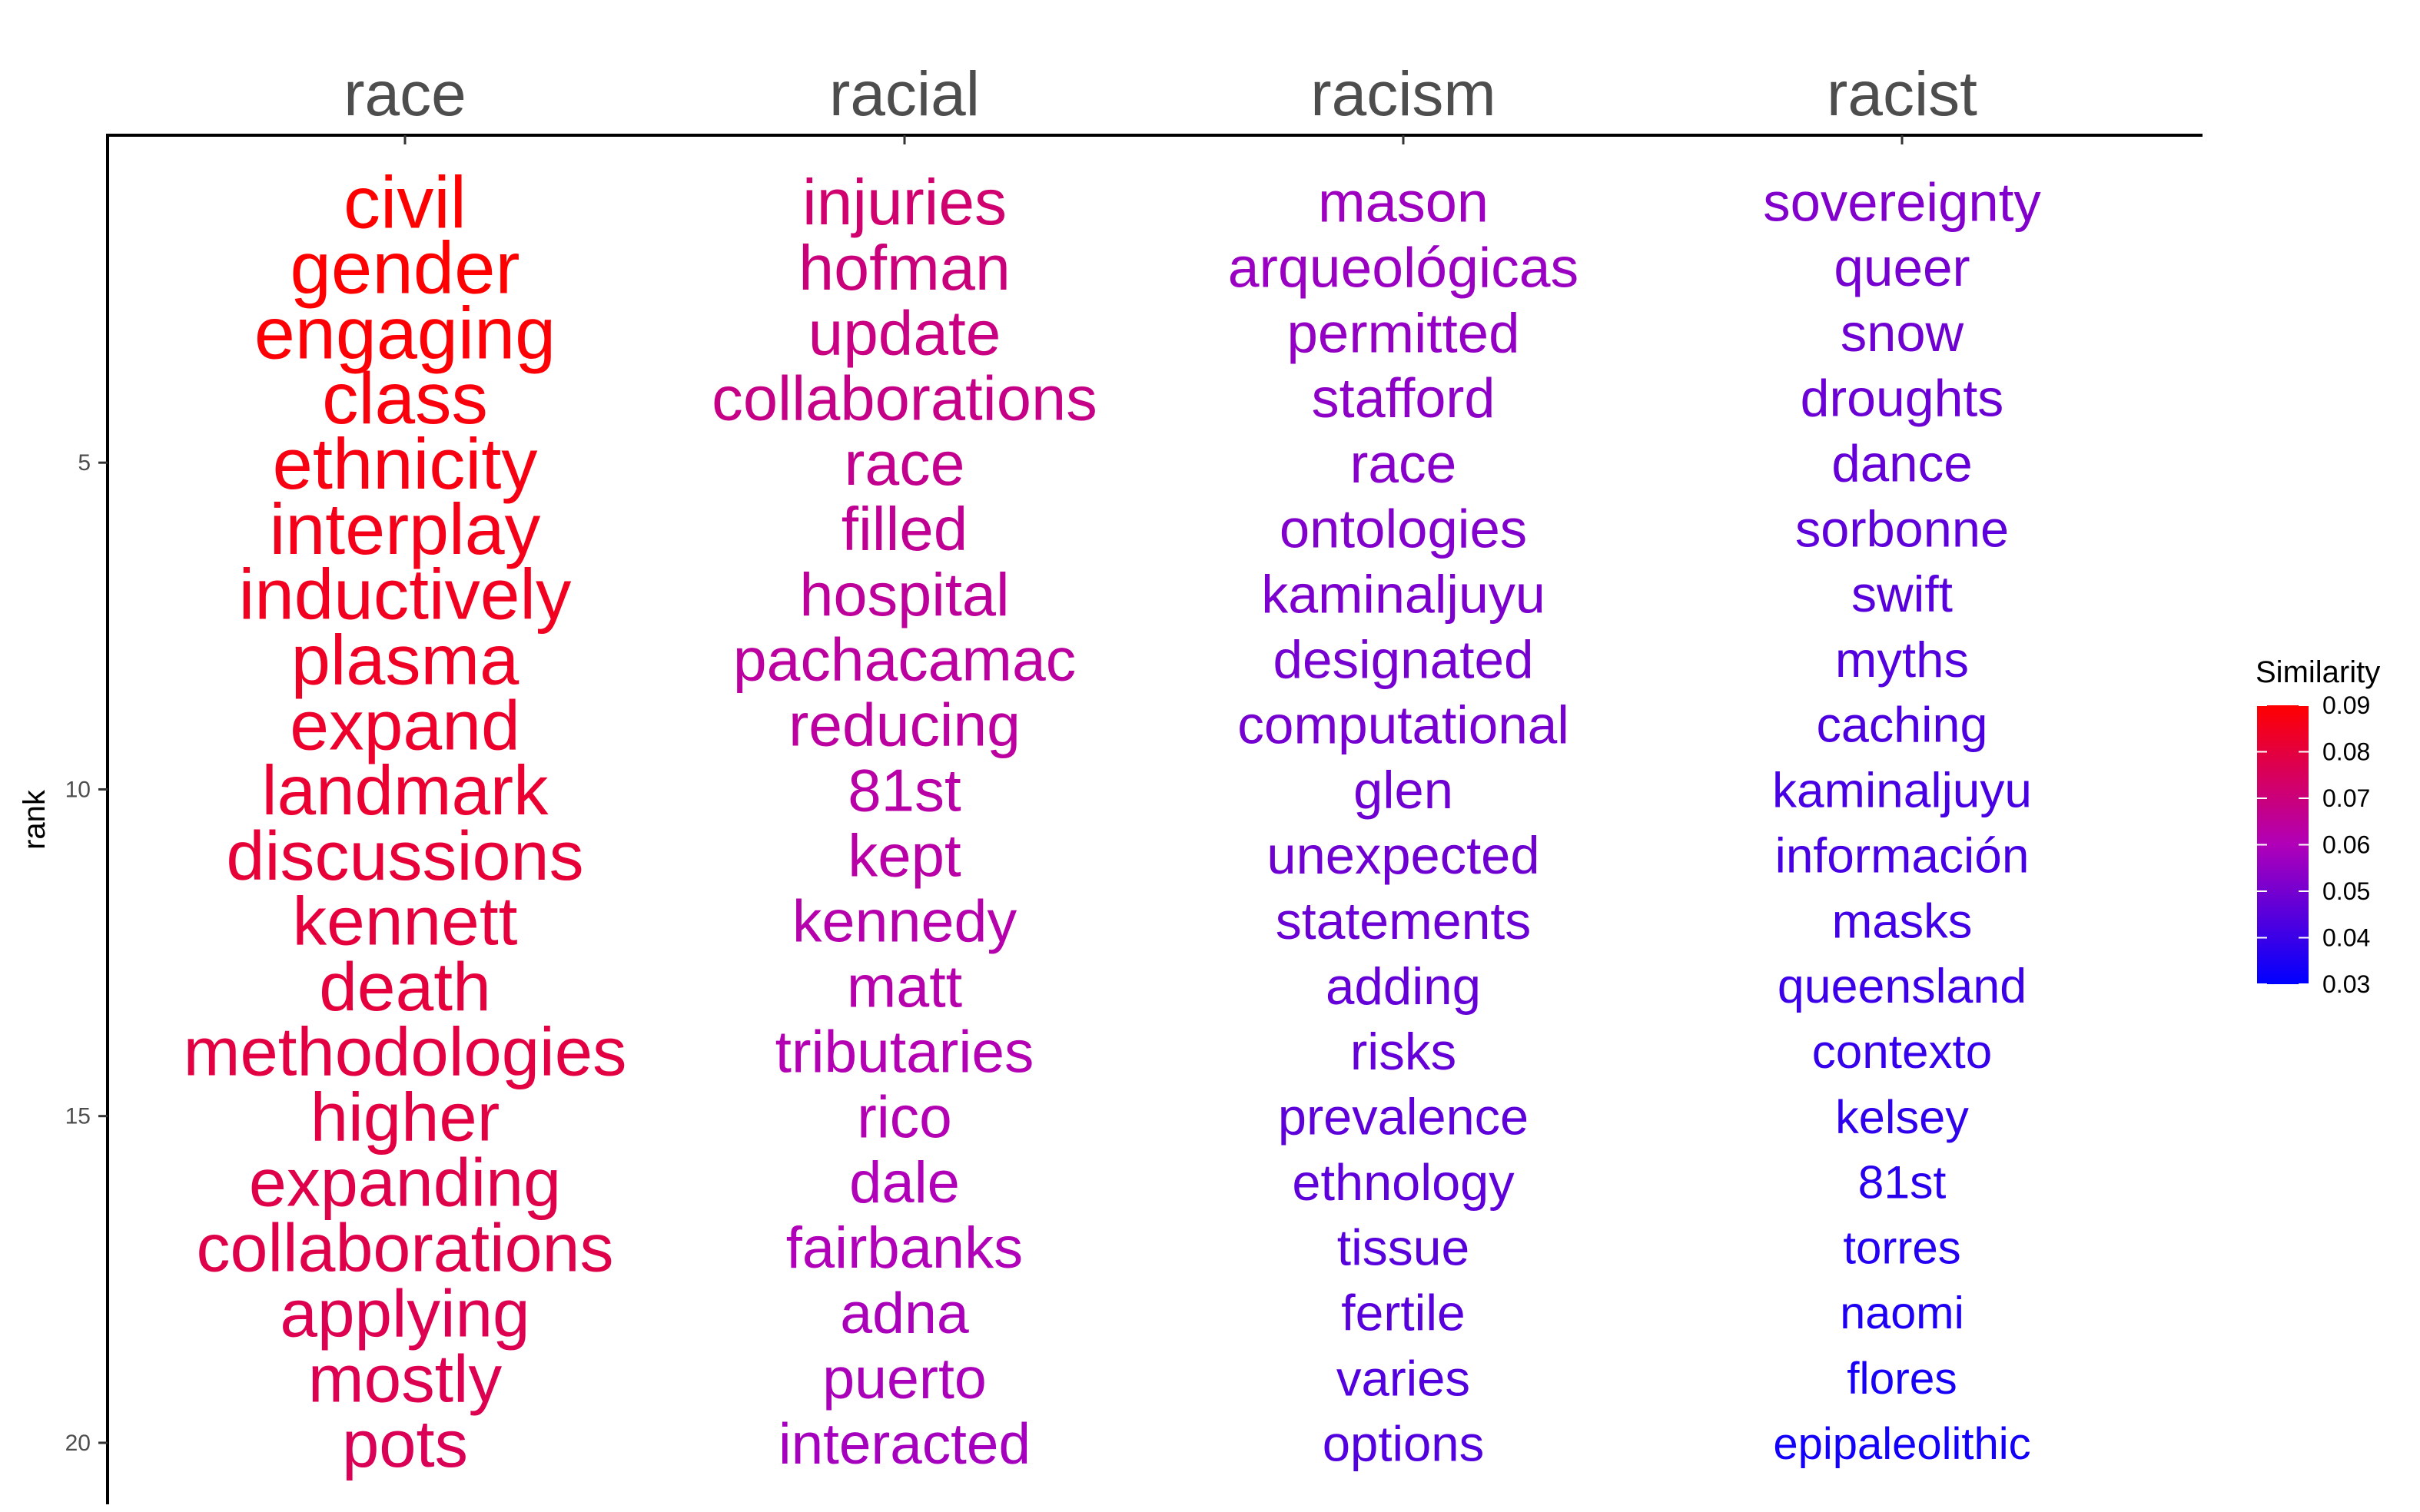  What do you see at coordinates (1902, 986) in the screenshot?
I see `word-racist-rank-13: queensland` at bounding box center [1902, 986].